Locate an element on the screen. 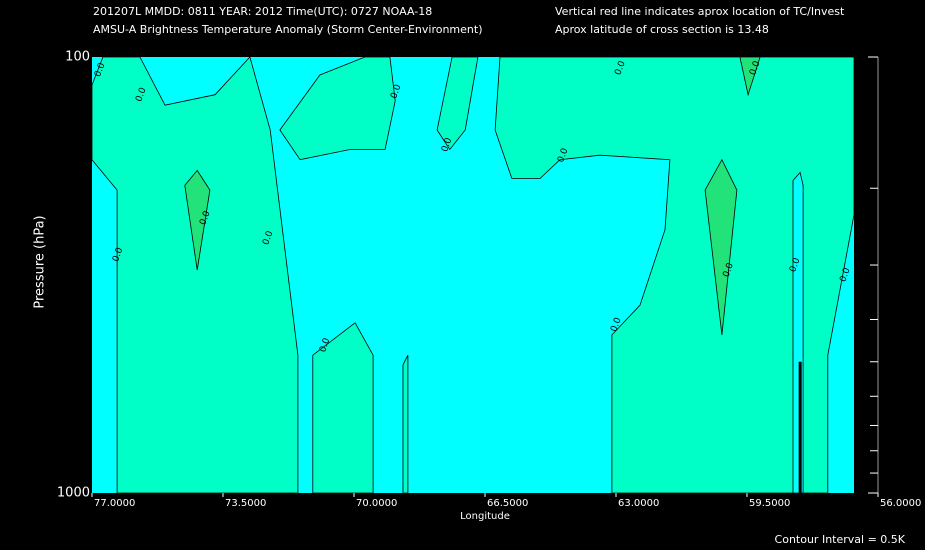  header-line: Aprox latitude of cross section is 13.48 is located at coordinates (662, 29).